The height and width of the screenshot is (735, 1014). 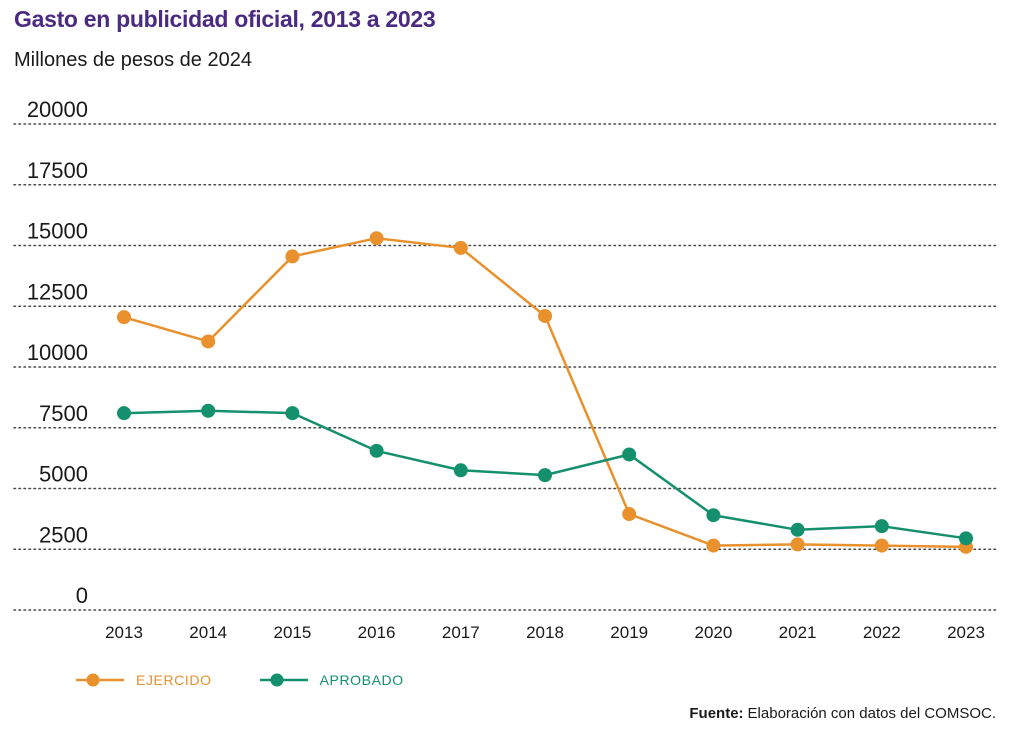 What do you see at coordinates (100, 680) in the screenshot?
I see `legend-marker-ejercido` at bounding box center [100, 680].